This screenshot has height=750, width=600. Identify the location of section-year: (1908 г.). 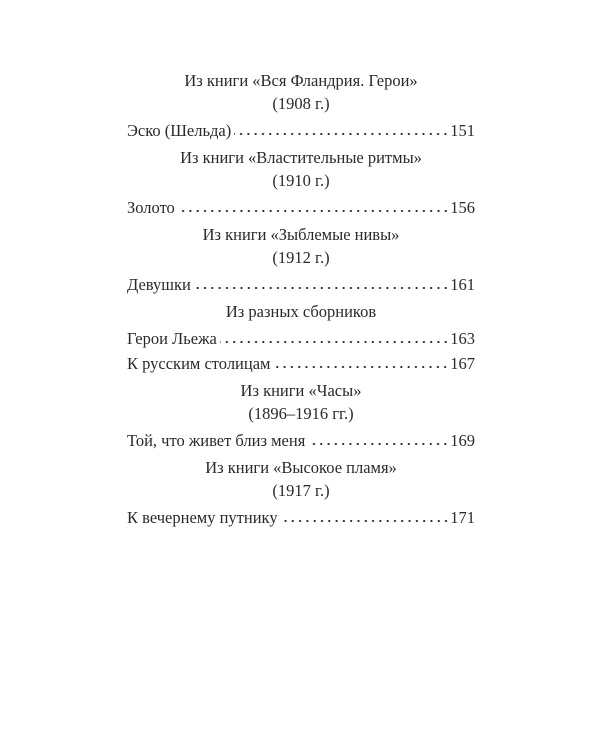
(301, 103).